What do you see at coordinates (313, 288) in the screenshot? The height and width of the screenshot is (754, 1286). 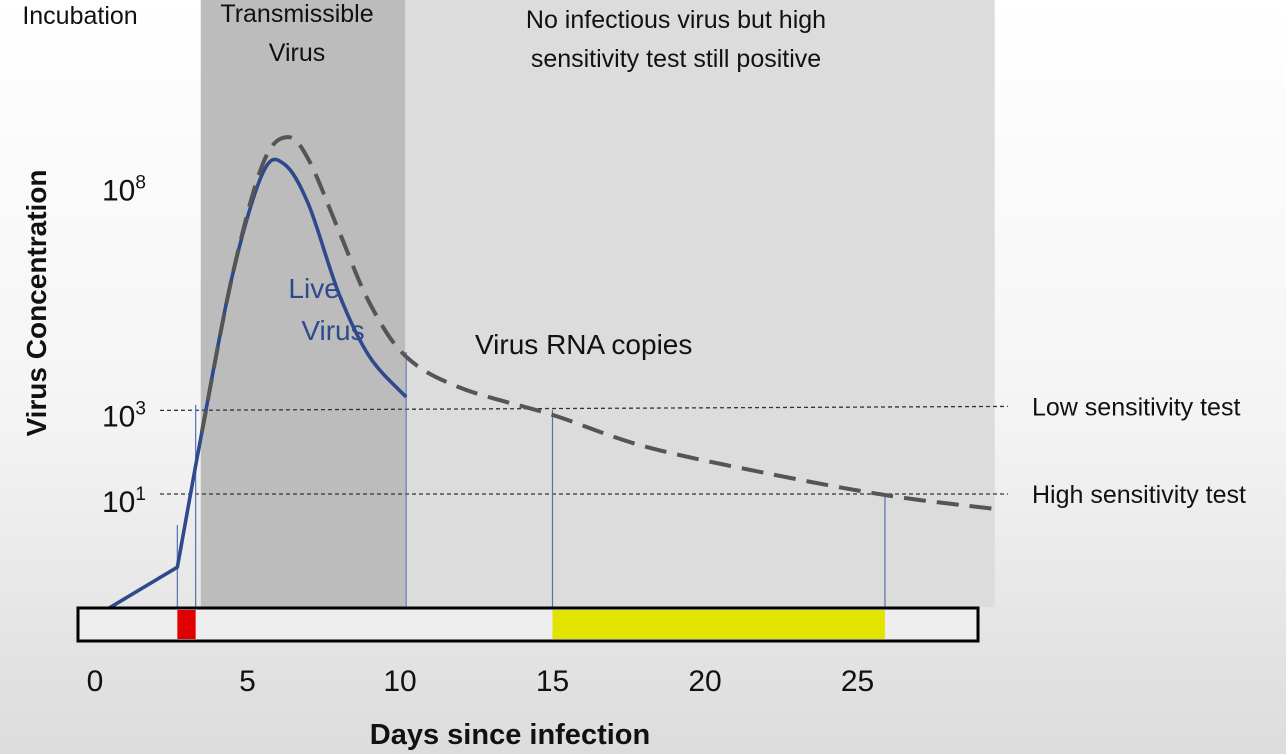 I see `series-label-live-virus-line1: Live` at bounding box center [313, 288].